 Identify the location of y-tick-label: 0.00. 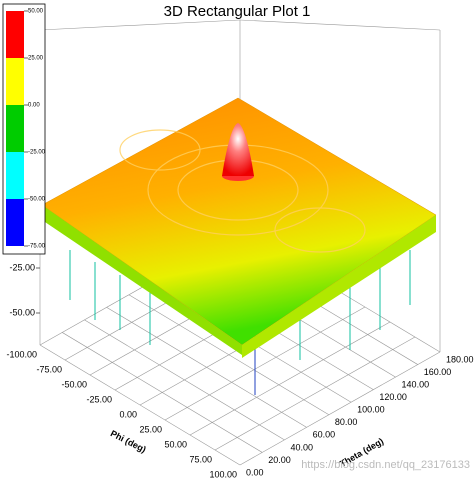
(255, 472).